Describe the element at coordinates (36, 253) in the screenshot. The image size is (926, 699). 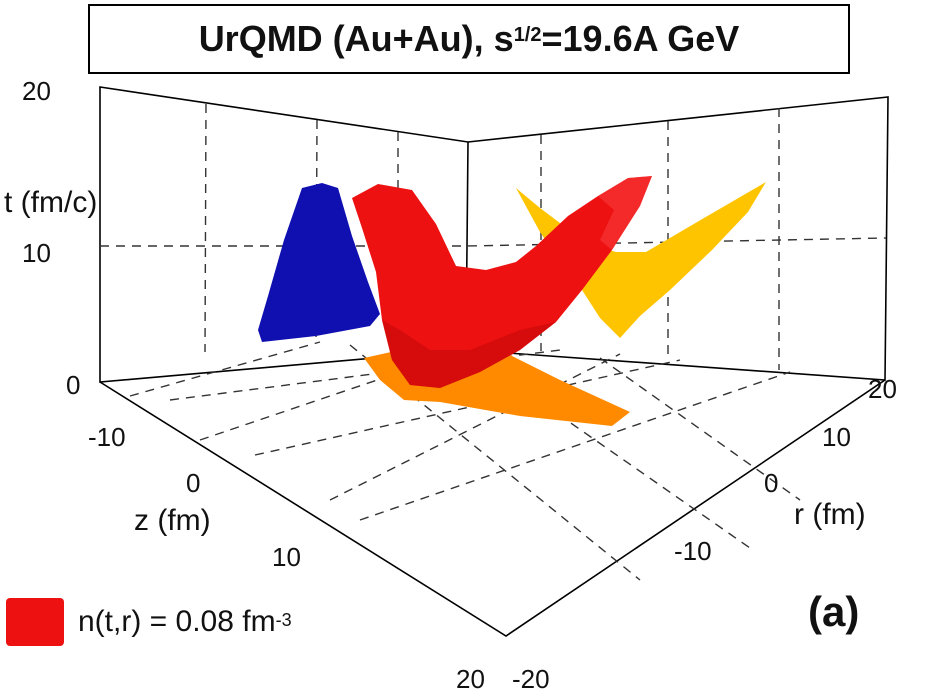
I see `tick-t-10: 10` at that location.